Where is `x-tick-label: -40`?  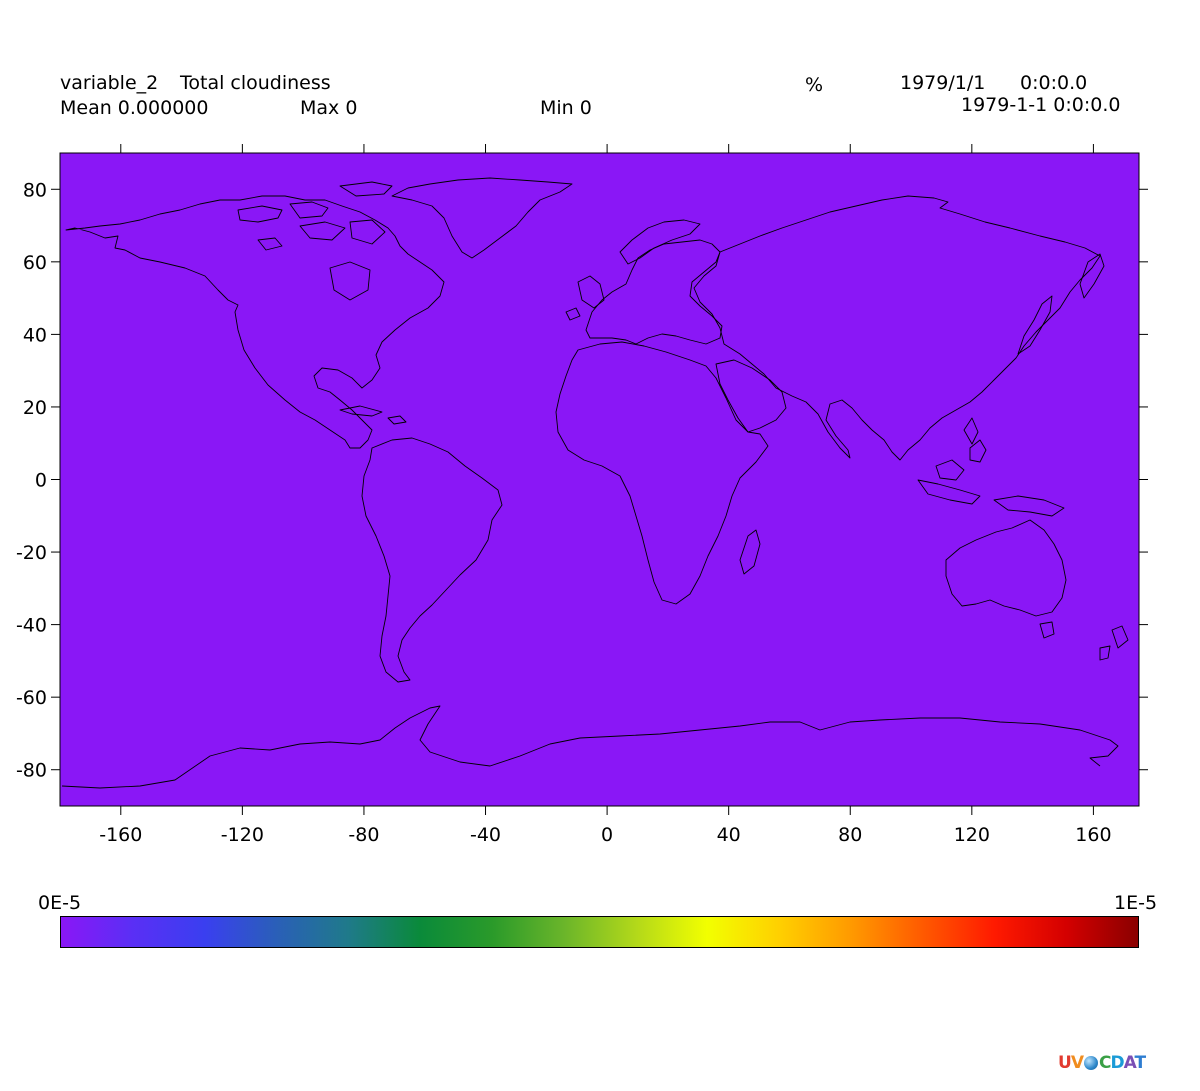 x-tick-label: -40 is located at coordinates (485, 835).